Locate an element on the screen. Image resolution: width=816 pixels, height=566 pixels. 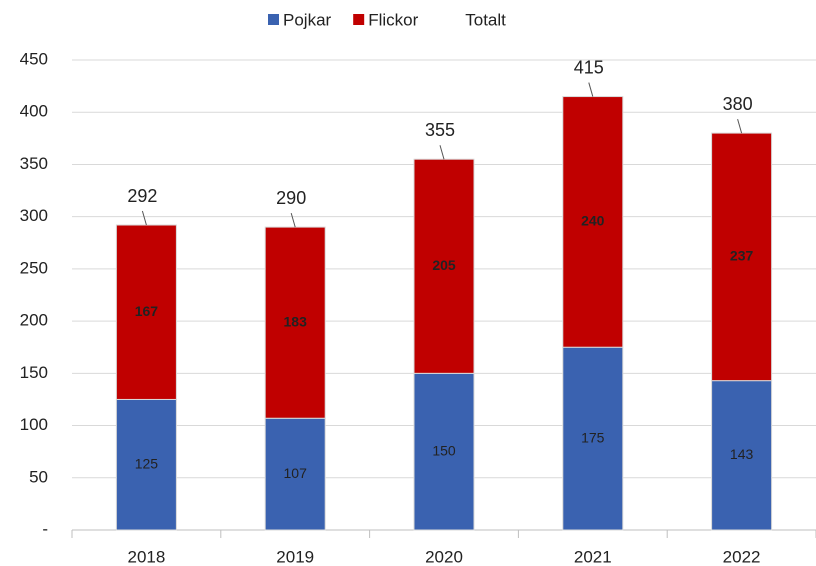
legend-label: Pojkar is located at coordinates (307, 19).